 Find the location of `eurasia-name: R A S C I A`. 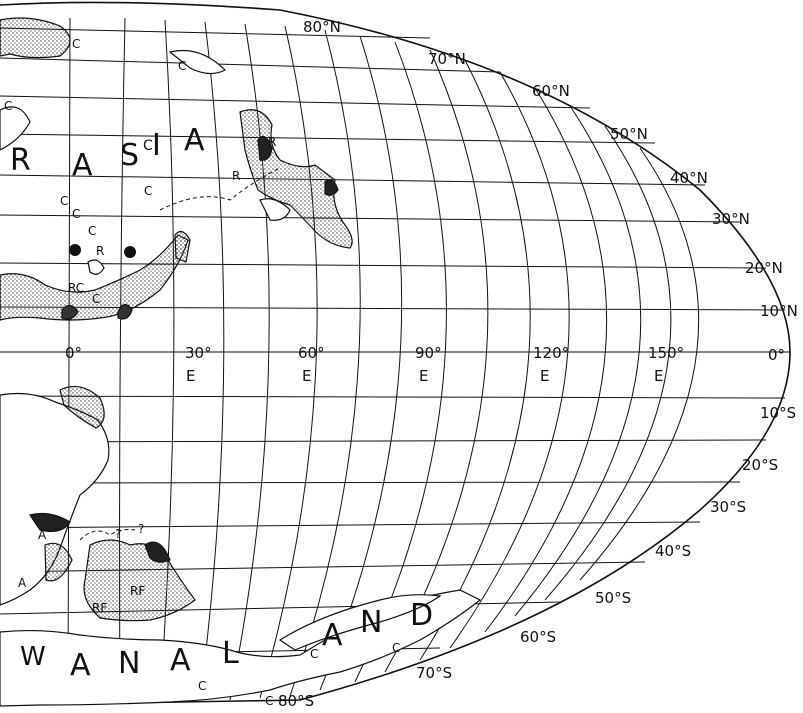

eurasia-name: R A S C I A is located at coordinates (107, 153).